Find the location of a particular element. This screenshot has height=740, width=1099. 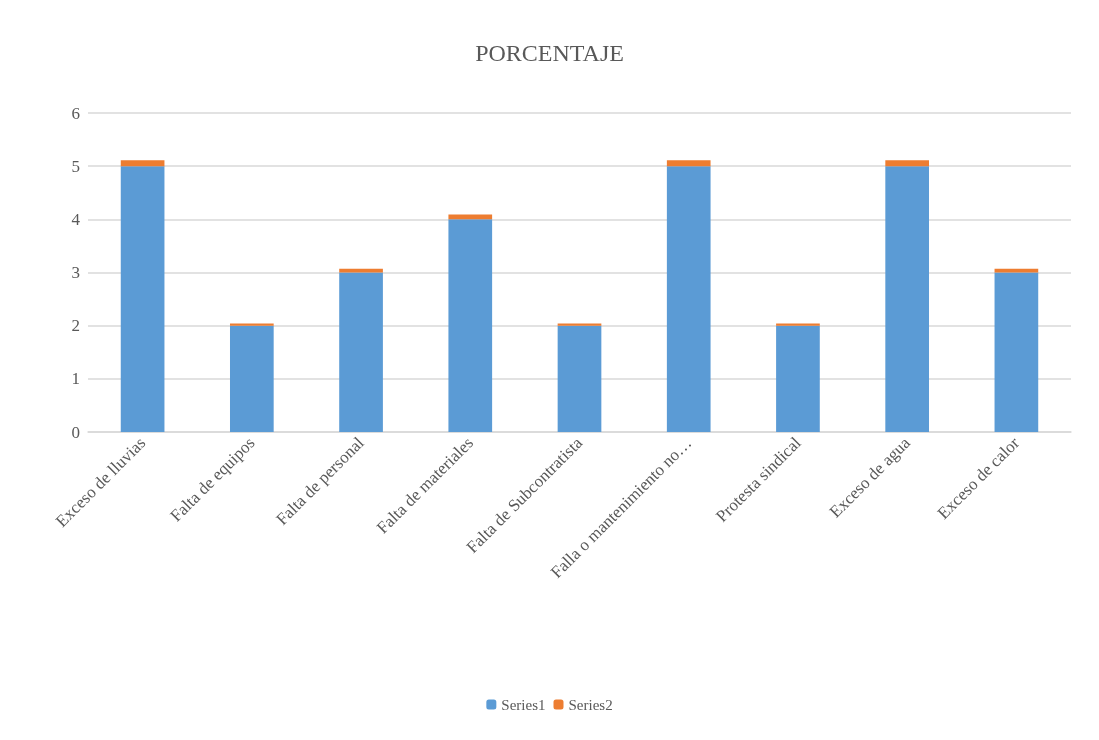

y-tick-label: 4 is located at coordinates (76, 219).